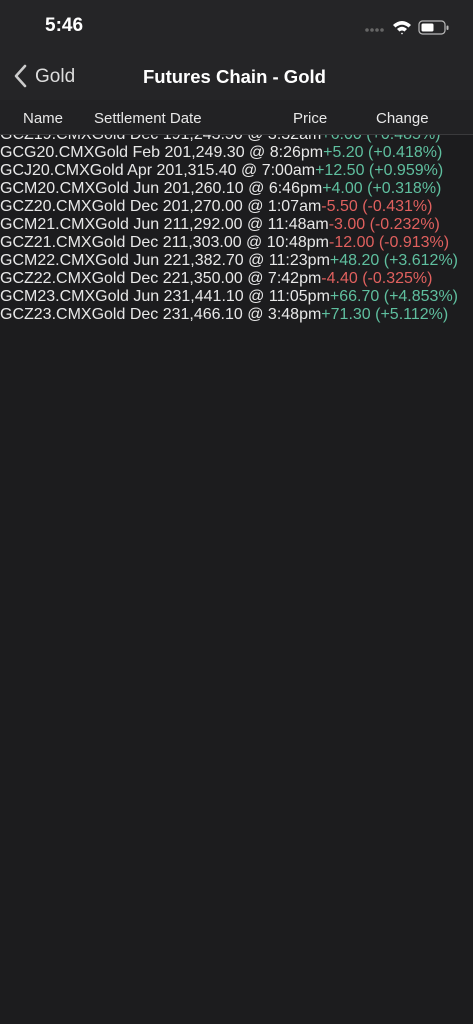 This screenshot has width=473, height=1024. What do you see at coordinates (255, 260) in the screenshot?
I see `price: 1,382.70 @ 11:23pm` at bounding box center [255, 260].